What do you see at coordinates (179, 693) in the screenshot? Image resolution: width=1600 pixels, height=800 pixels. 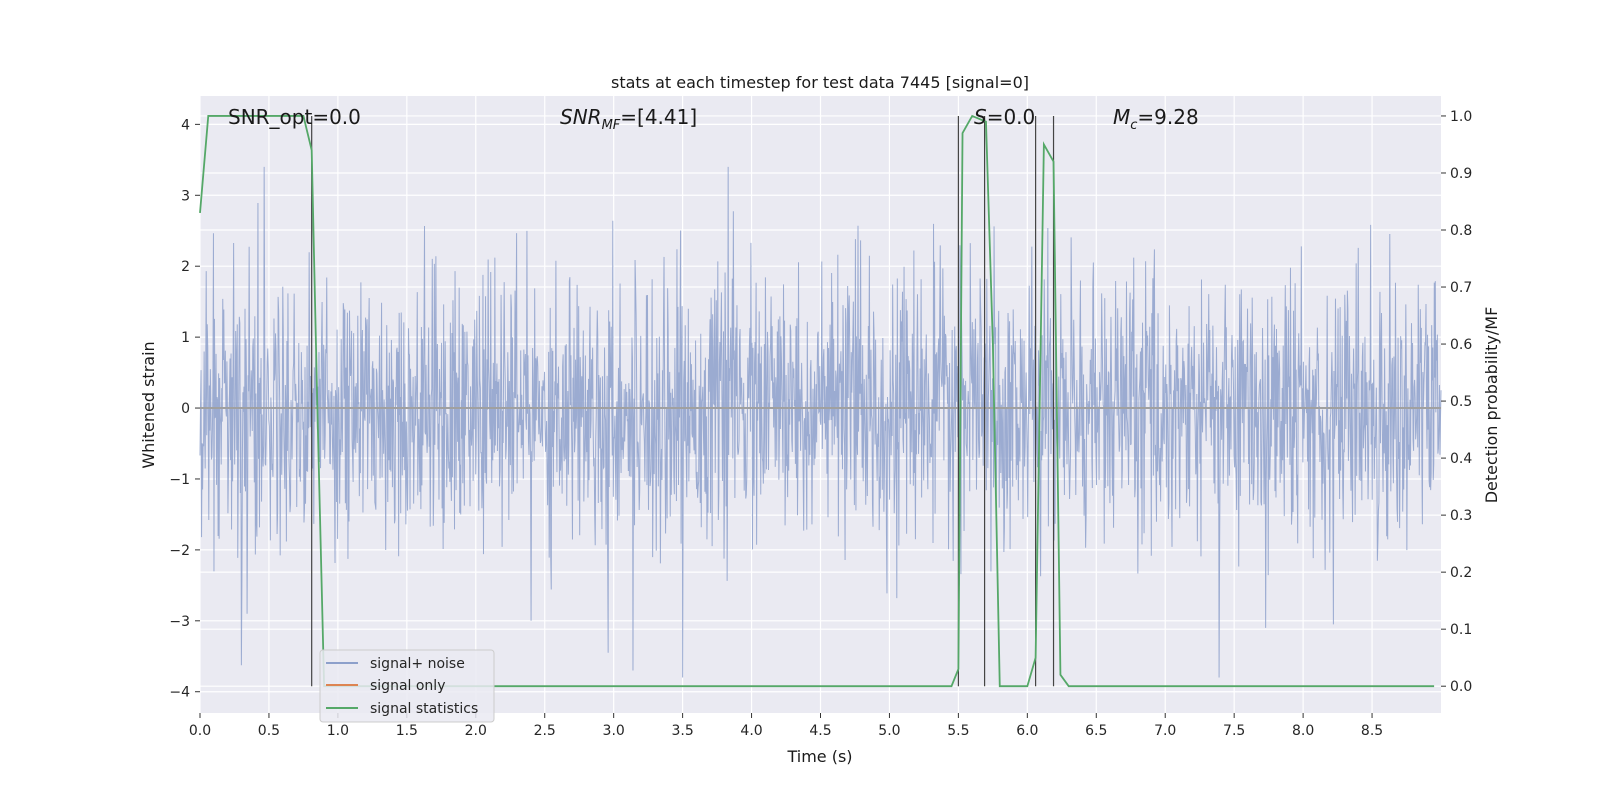 I see `y-tick-label: −4` at bounding box center [179, 693].